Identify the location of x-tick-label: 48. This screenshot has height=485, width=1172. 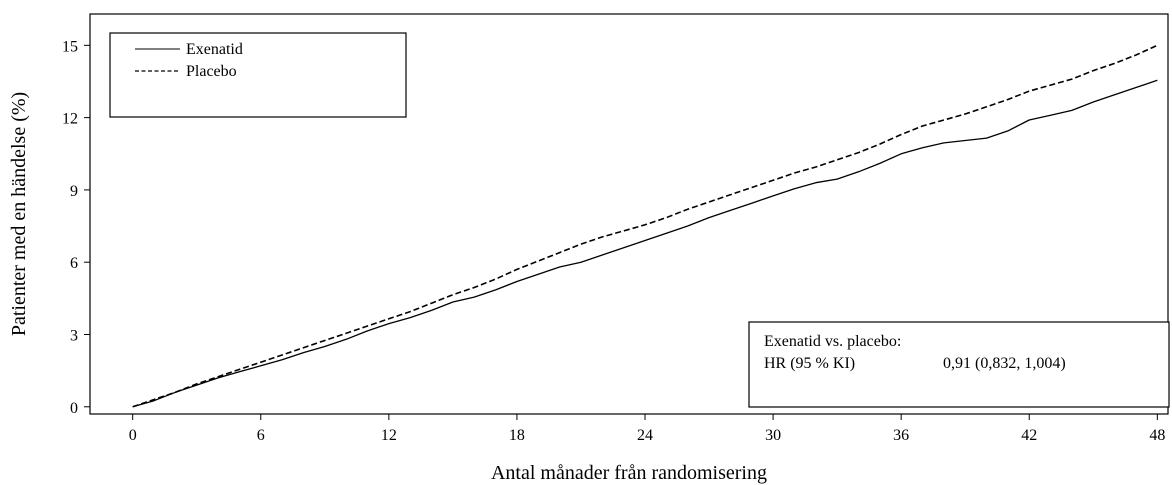
(1157, 435).